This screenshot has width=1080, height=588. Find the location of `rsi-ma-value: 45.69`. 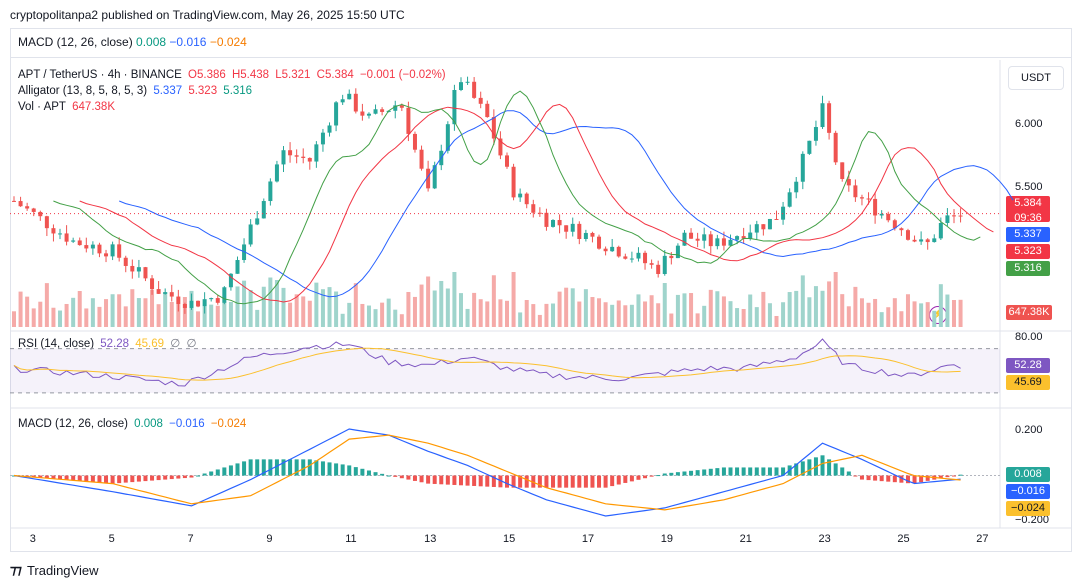

rsi-ma-value: 45.69 is located at coordinates (150, 344).